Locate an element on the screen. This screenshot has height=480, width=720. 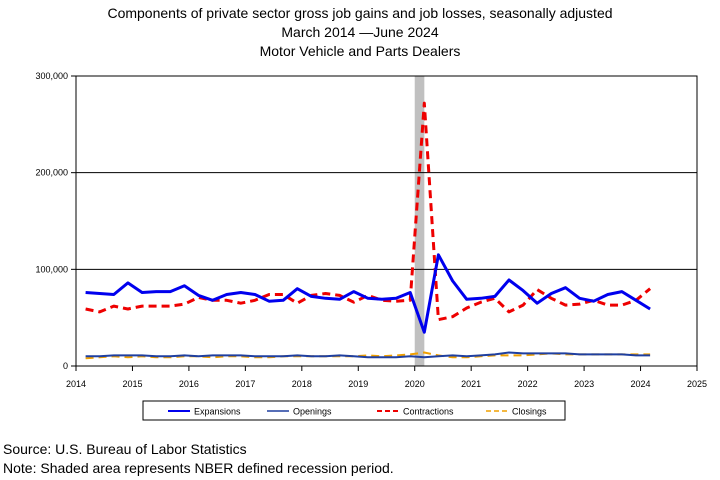
y-tick-label: 100,000 is located at coordinates (51, 269).